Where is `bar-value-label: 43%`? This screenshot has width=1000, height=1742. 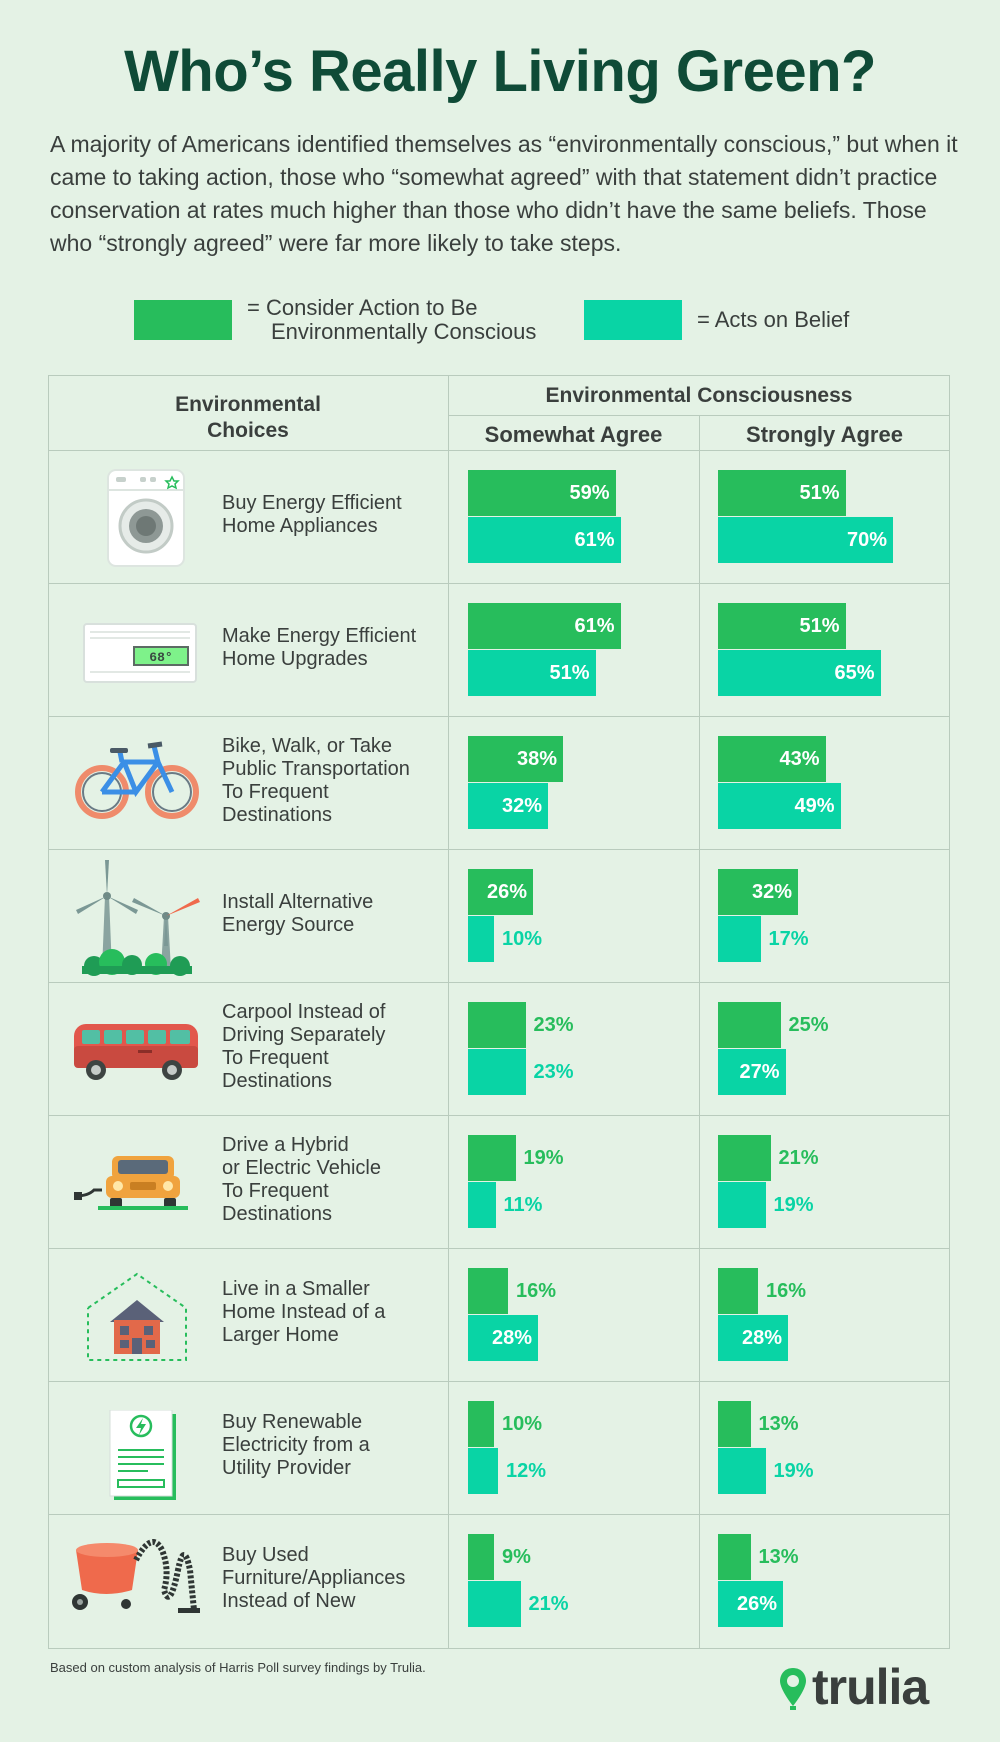
bar-value-label: 43% is located at coordinates (799, 759).